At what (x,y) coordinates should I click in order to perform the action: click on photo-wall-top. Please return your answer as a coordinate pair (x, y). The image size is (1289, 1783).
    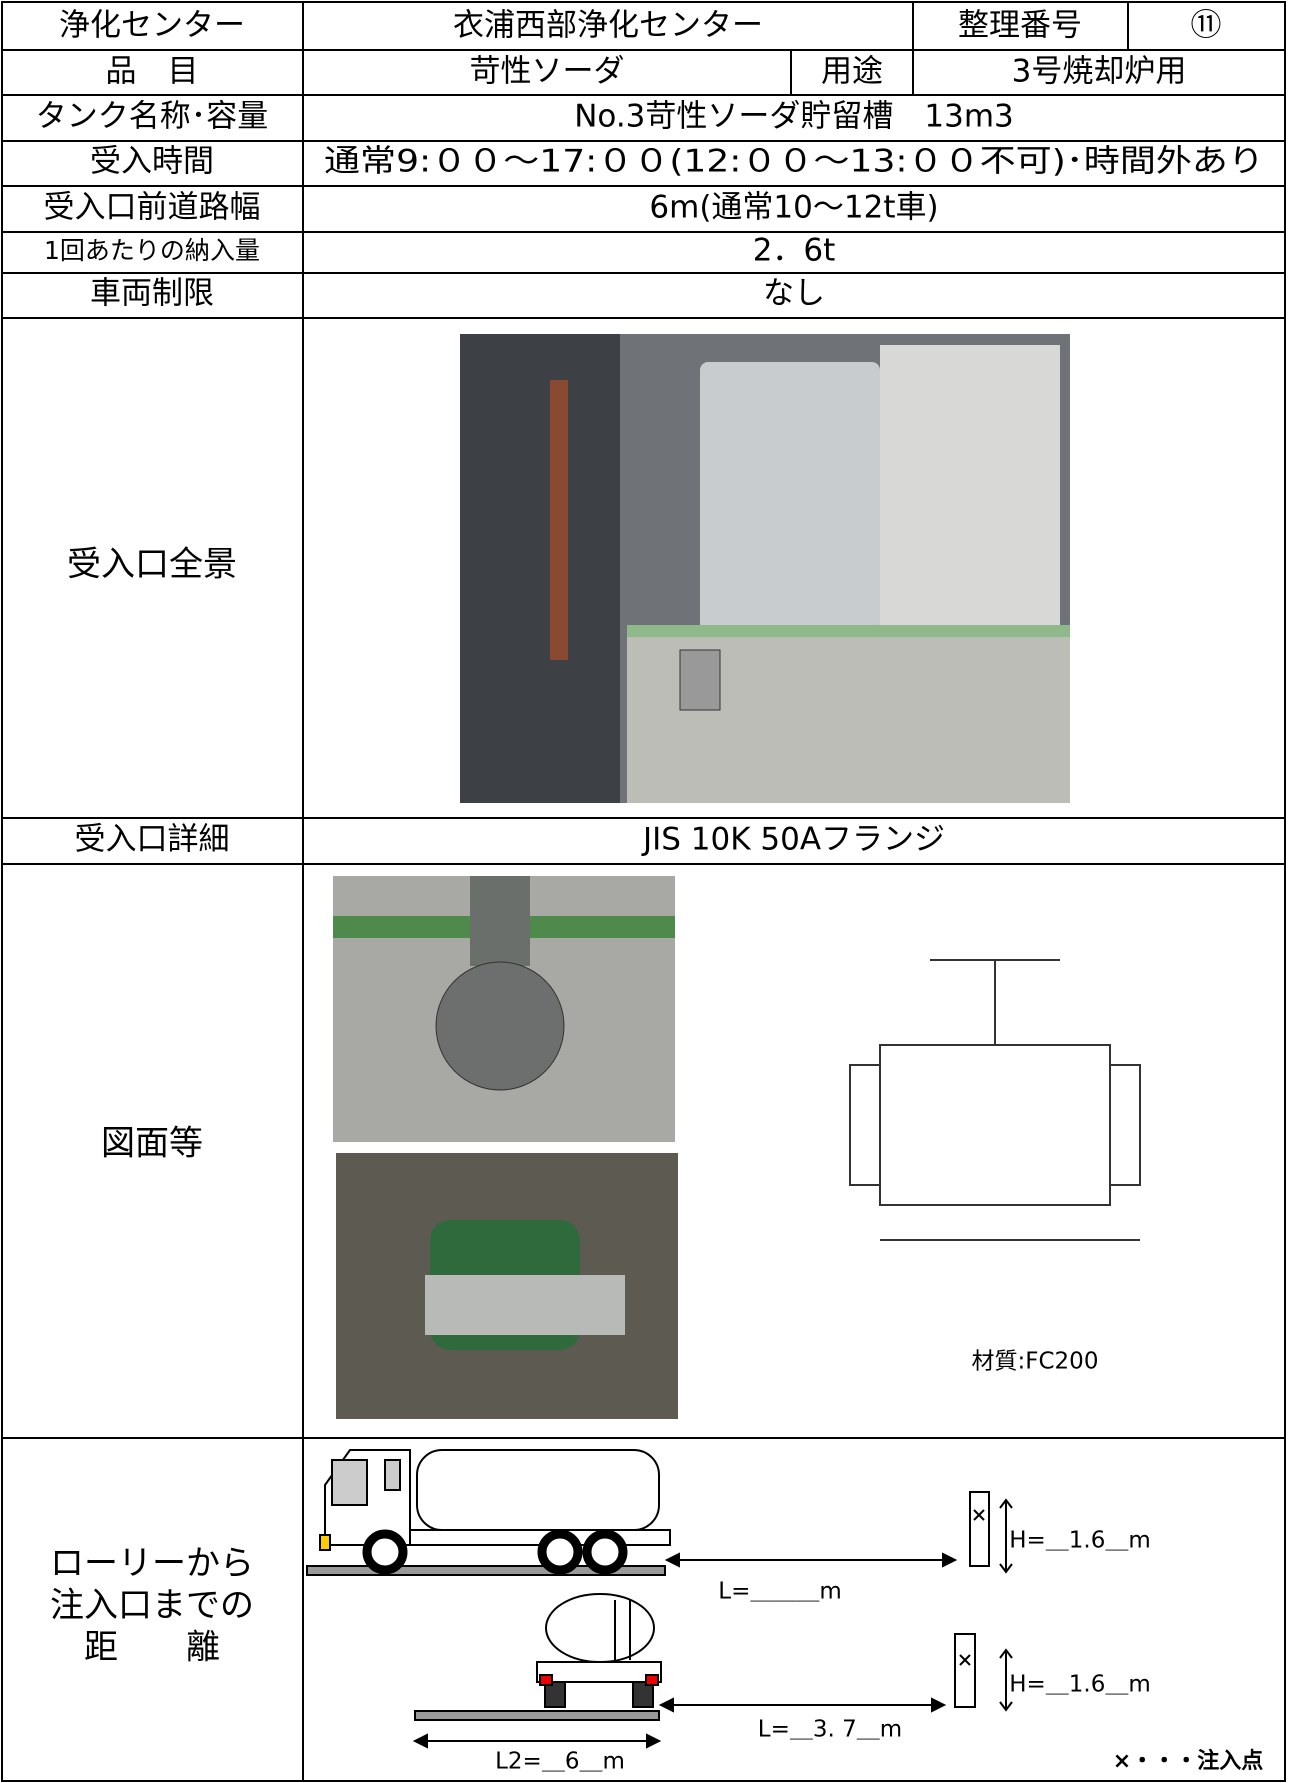
    Looking at the image, I should click on (848, 631).